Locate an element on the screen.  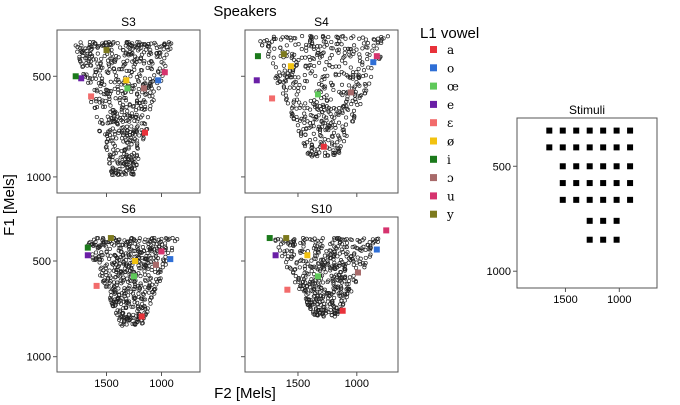
stimulus-point is located at coordinates (549, 130).